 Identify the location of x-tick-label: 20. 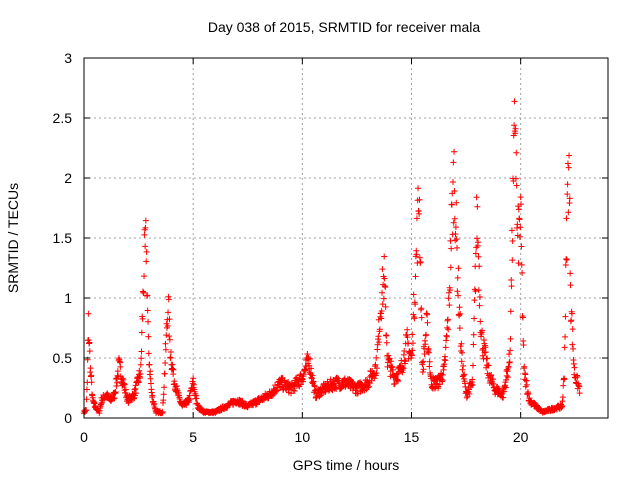
(521, 437).